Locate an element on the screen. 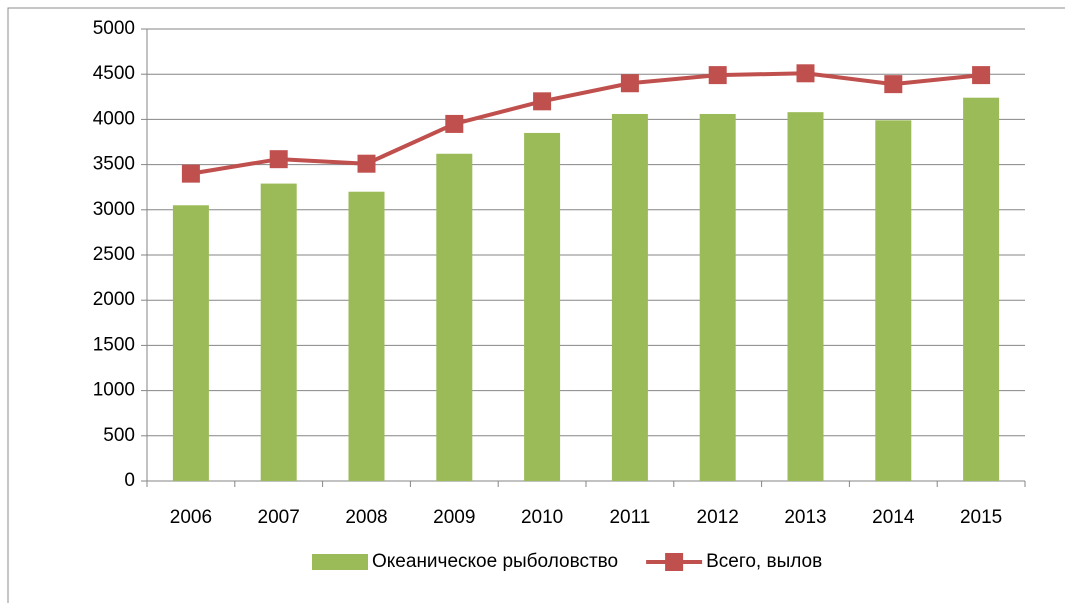 This screenshot has height=603, width=1065. x-tick-label: 2015 is located at coordinates (981, 517).